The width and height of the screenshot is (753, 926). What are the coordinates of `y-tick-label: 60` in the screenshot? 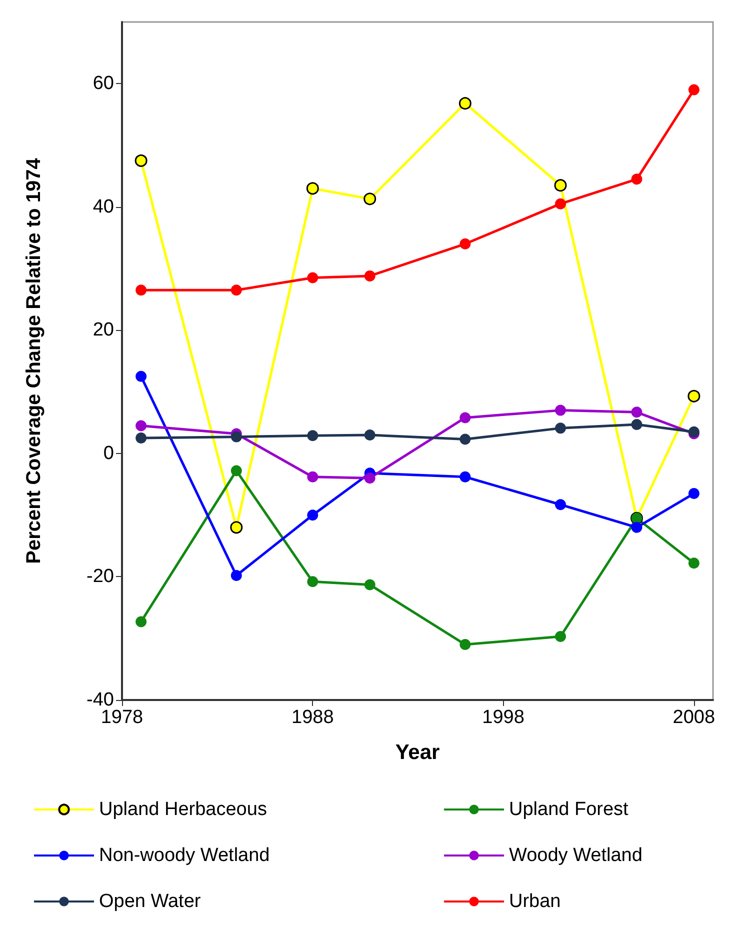 It's located at (103, 83).